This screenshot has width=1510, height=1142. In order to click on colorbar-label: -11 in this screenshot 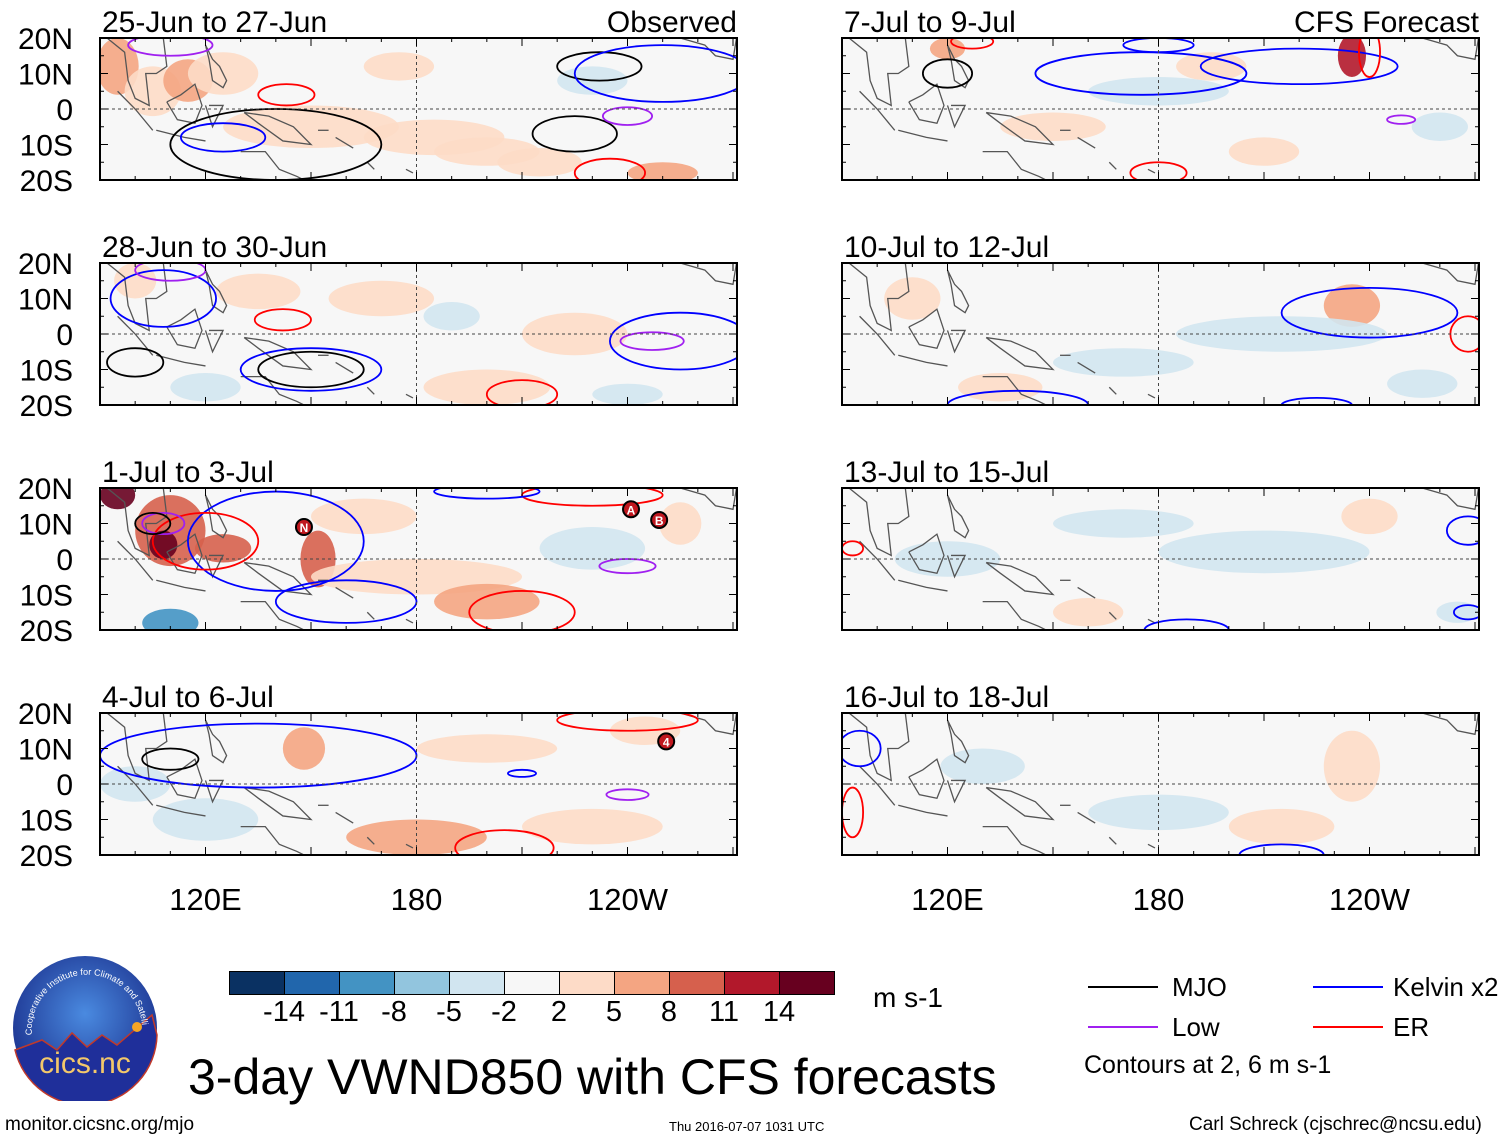, I will do `click(339, 1012)`.